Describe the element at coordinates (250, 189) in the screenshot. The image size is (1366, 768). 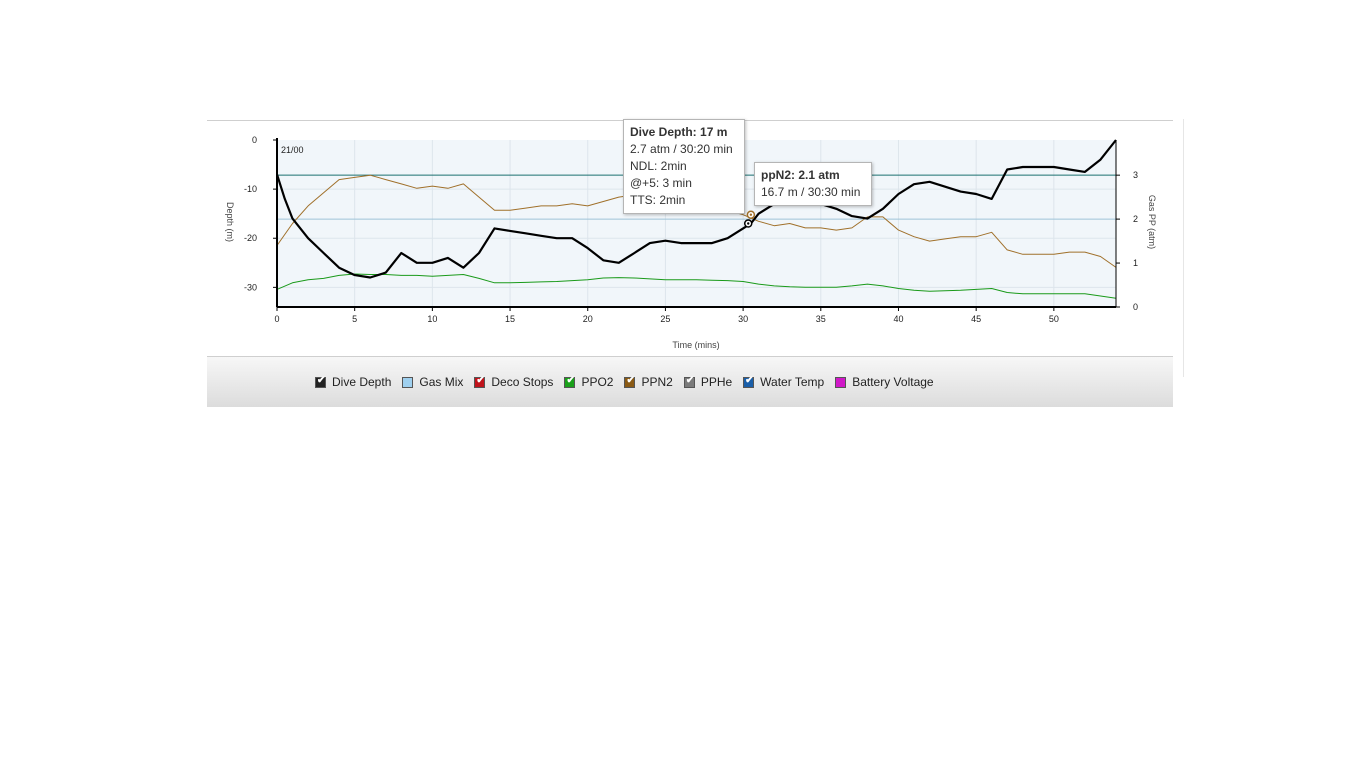
I see `y-left-tick-label: -10` at that location.